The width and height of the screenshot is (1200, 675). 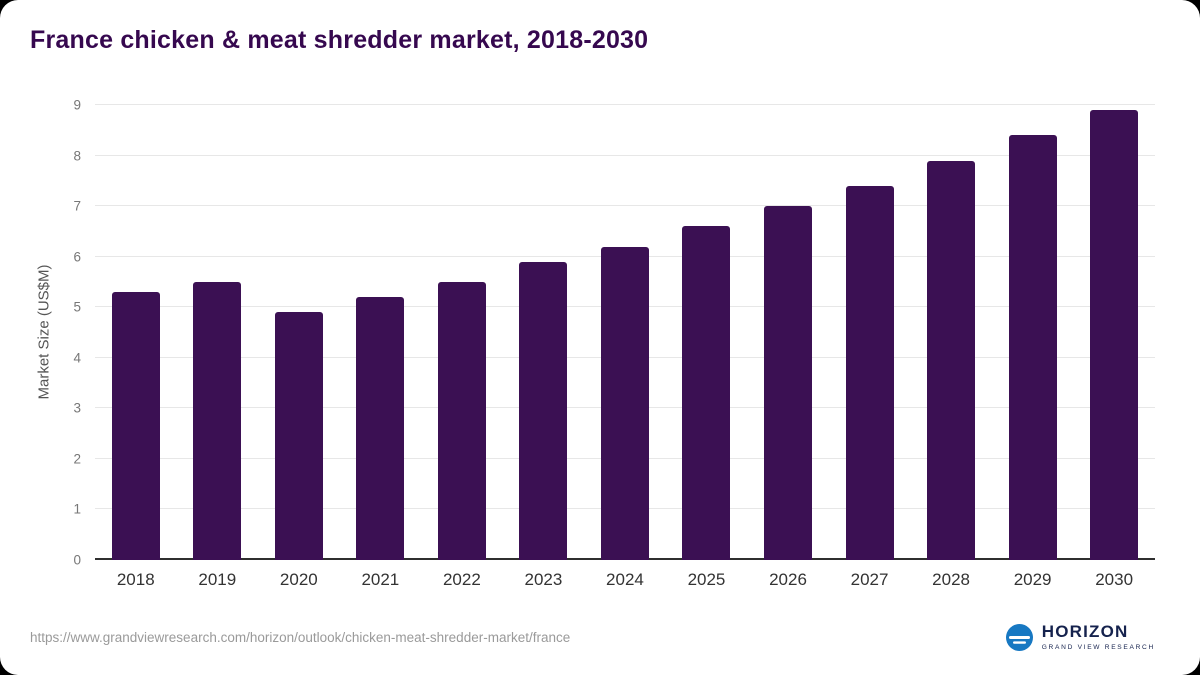 What do you see at coordinates (1114, 579) in the screenshot?
I see `x-tick-label: 2030` at bounding box center [1114, 579].